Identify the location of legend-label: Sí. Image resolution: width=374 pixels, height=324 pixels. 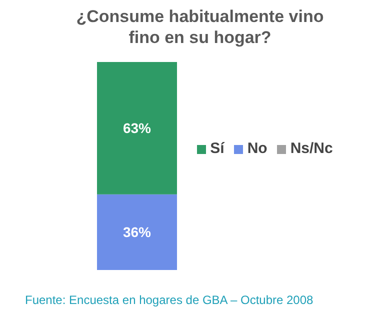
(217, 148).